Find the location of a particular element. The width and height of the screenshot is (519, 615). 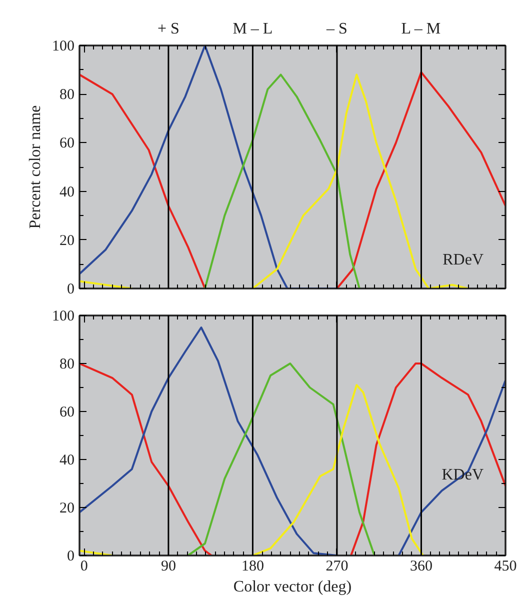

x-tick-label: 360 is located at coordinates (421, 566).